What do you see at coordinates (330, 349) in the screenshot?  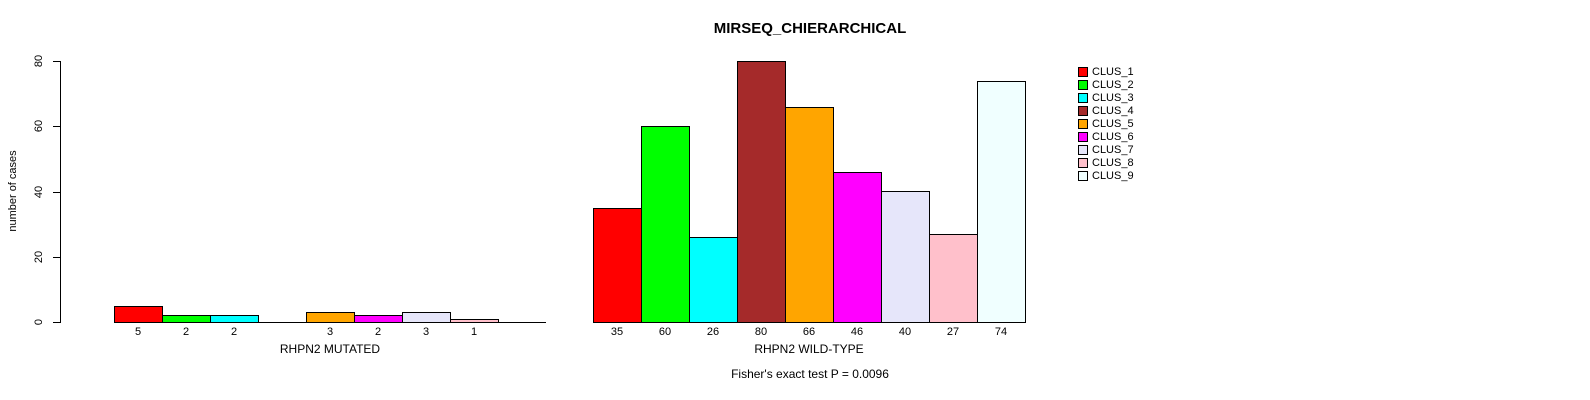 I see `group-label: RHPN2 MUTATED` at bounding box center [330, 349].